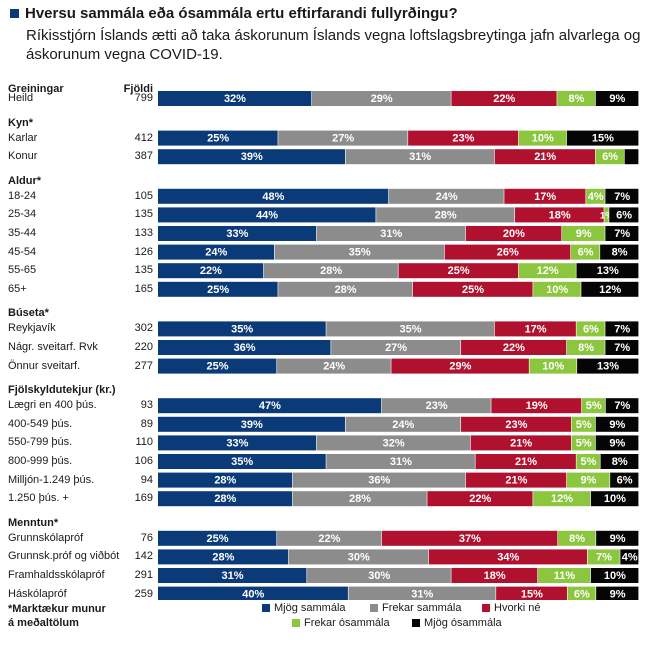  What do you see at coordinates (143, 593) in the screenshot?
I see `row-count: 259` at bounding box center [143, 593].